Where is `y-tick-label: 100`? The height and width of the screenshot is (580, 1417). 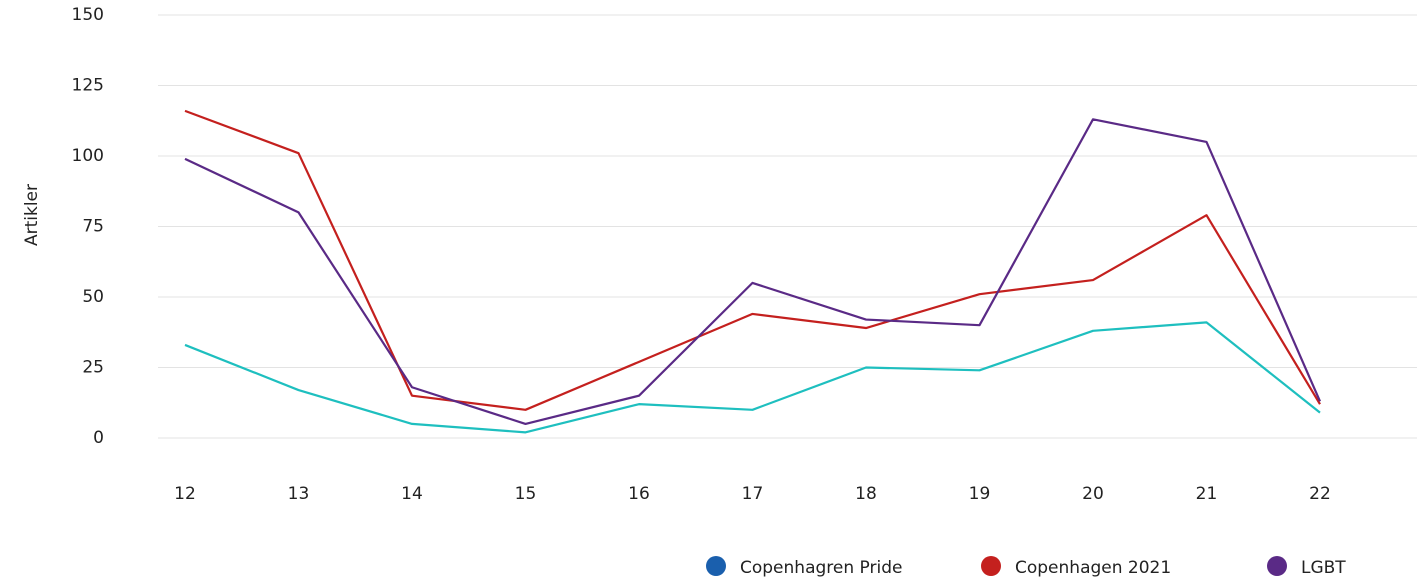
y-tick-label: 100 is located at coordinates (88, 156).